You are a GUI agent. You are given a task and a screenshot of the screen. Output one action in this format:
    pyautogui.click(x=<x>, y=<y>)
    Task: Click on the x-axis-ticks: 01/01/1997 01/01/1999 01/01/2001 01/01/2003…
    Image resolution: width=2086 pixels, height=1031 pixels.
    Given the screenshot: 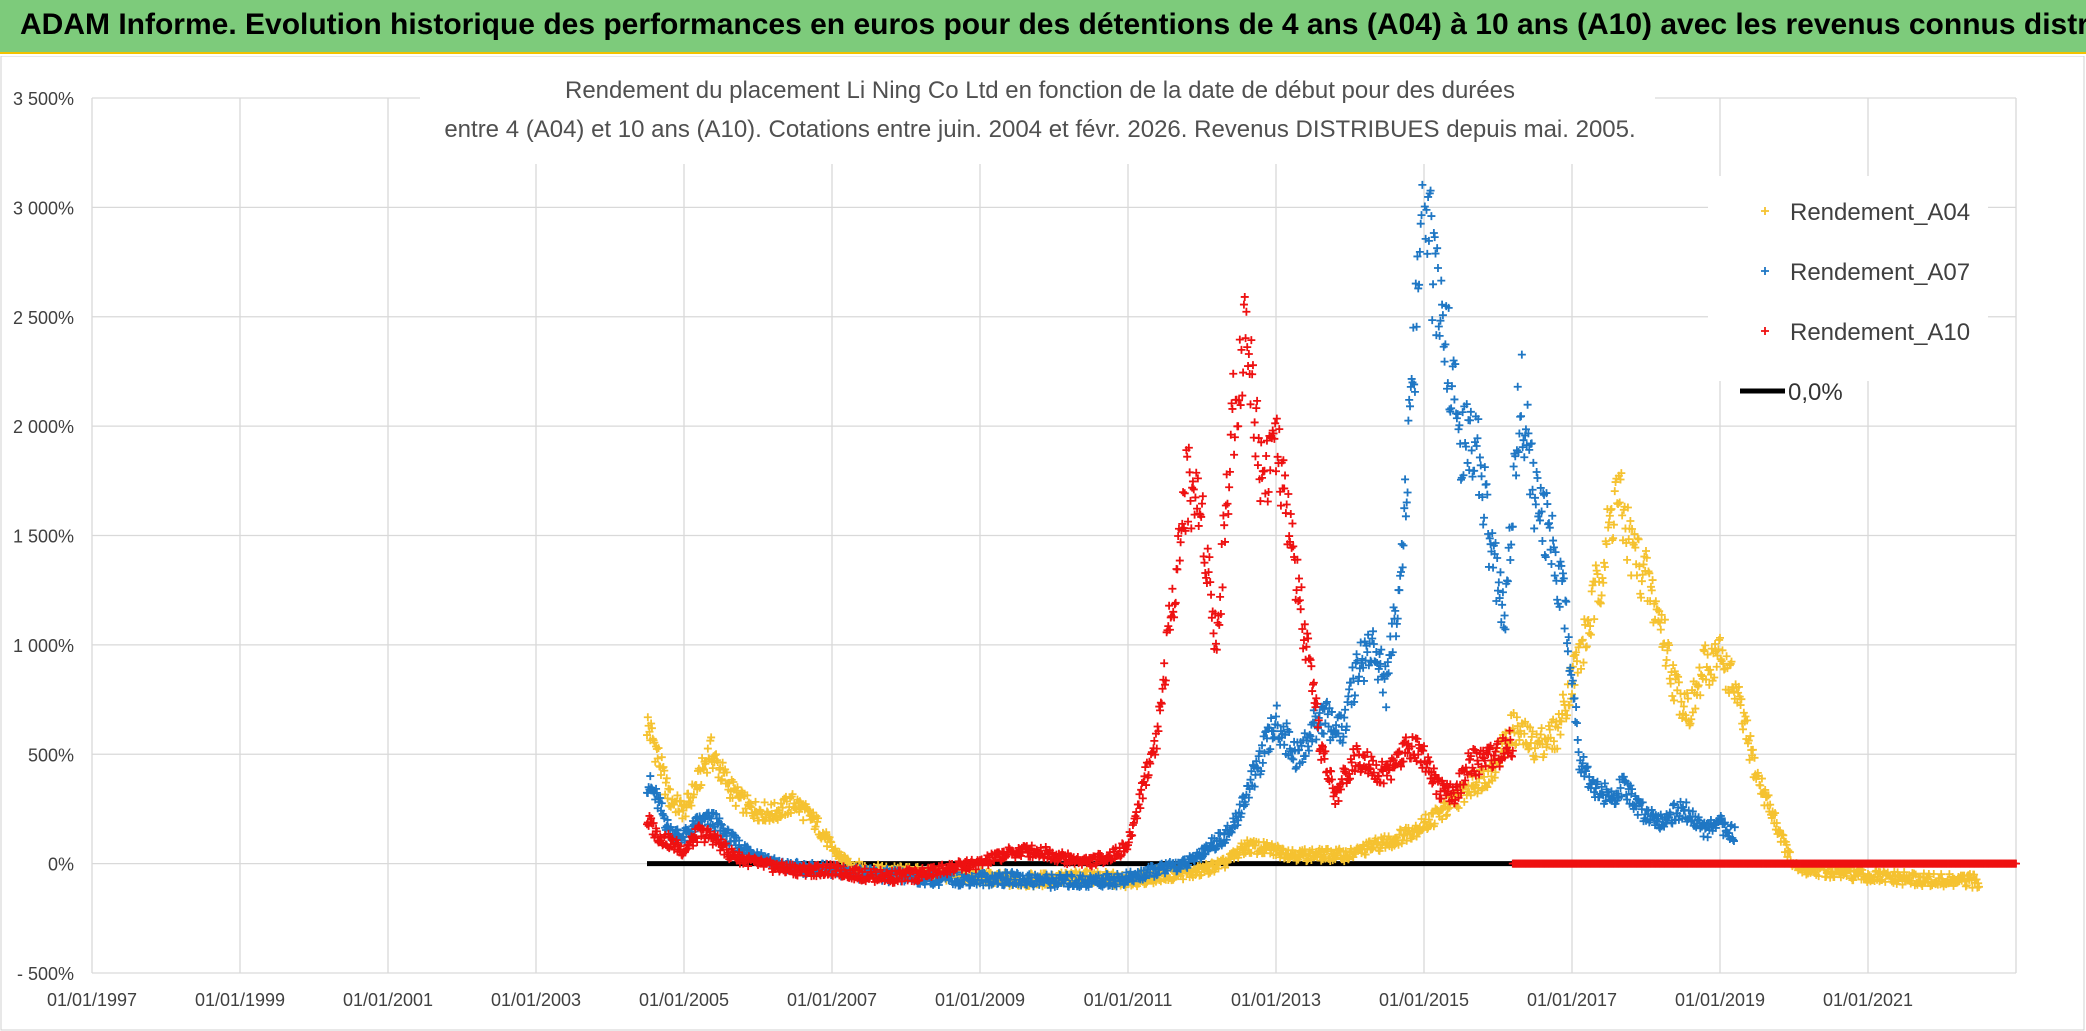 What is the action you would take?
    pyautogui.click(x=980, y=1000)
    